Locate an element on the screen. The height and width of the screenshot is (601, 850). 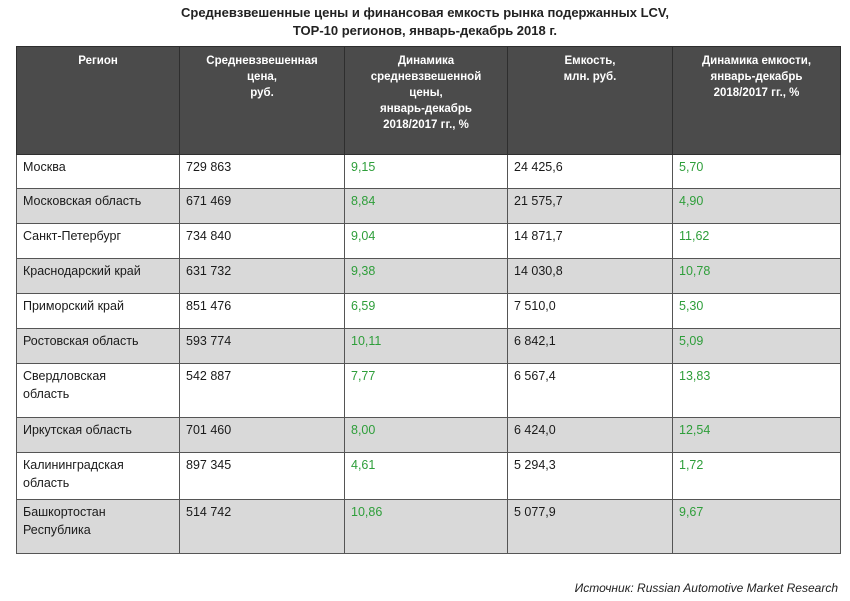
cell-capacity: 14 030,8 is located at coordinates (590, 276).